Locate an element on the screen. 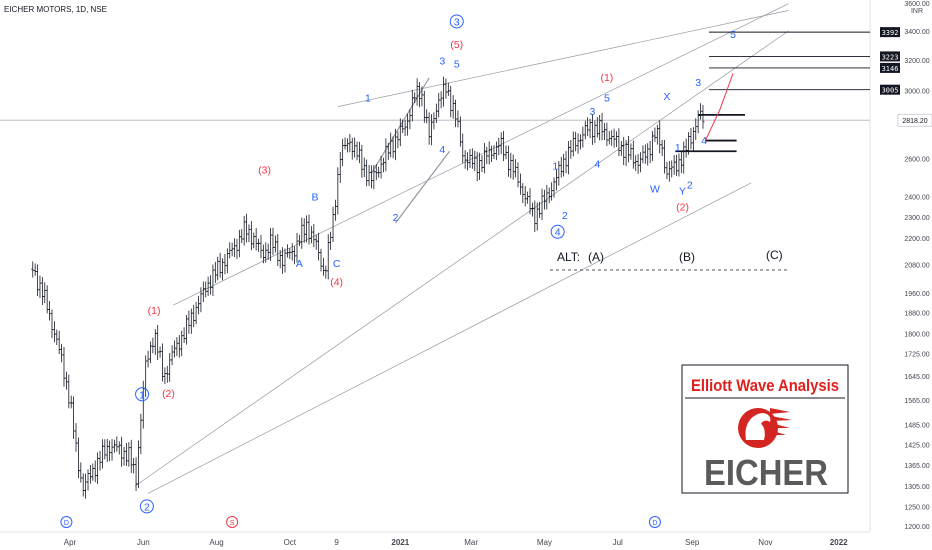 The image size is (932, 550). y-tick-label: 2200.00 is located at coordinates (916, 239).